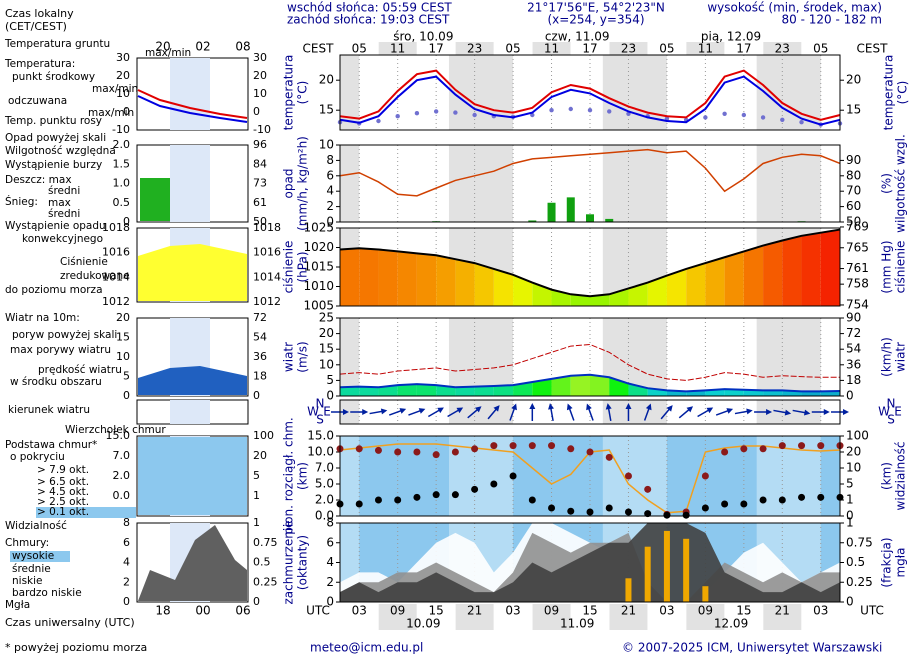 The image size is (910, 660). Describe the element at coordinates (116, 227) in the screenshot. I see `mini-tick: 1018` at that location.